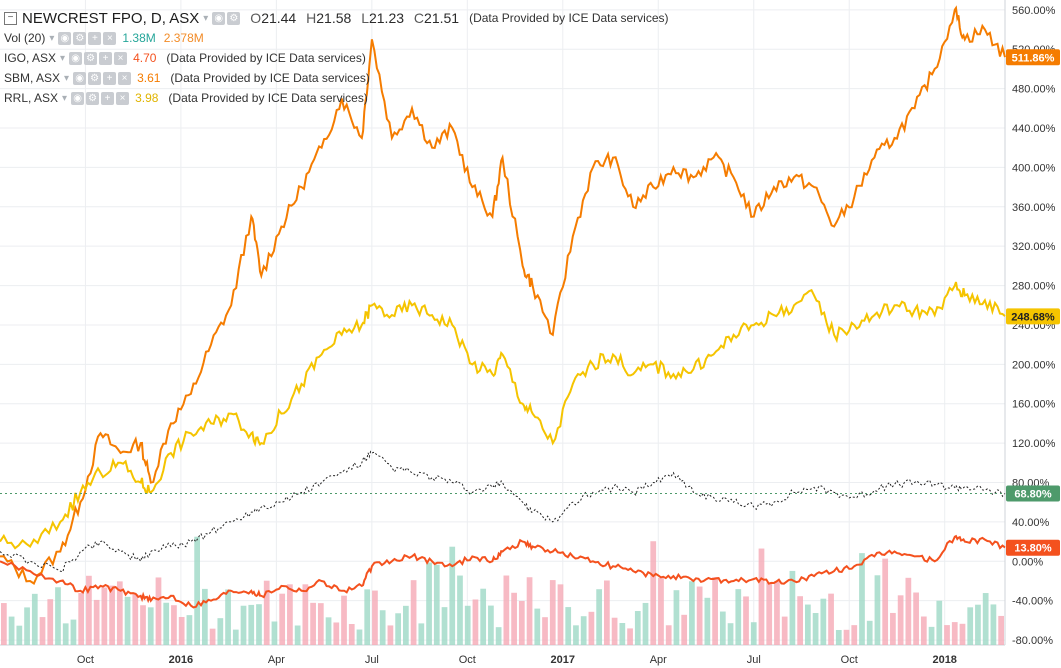 This screenshot has height=668, width=1061. I want to click on rrl-controls: ◉ ⚙ + ×, so click(100, 98).